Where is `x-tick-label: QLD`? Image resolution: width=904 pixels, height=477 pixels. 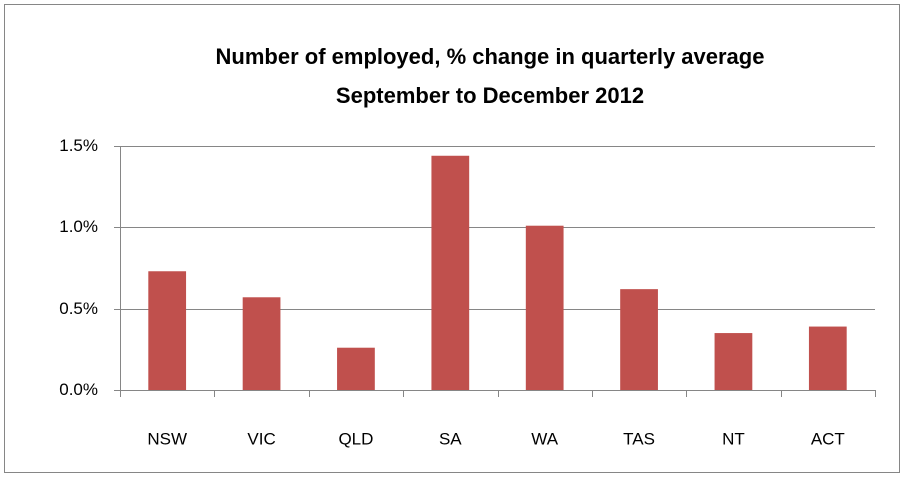 x-tick-label: QLD is located at coordinates (355, 438).